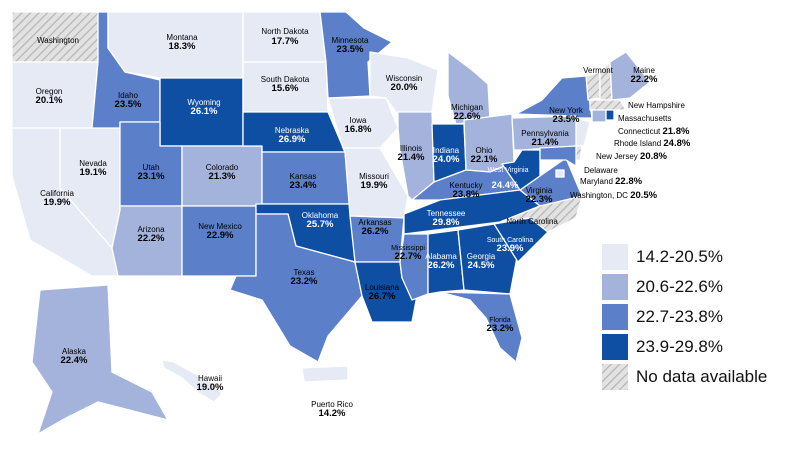  What do you see at coordinates (566, 110) in the screenshot?
I see `label-new-york-name: New York` at bounding box center [566, 110].